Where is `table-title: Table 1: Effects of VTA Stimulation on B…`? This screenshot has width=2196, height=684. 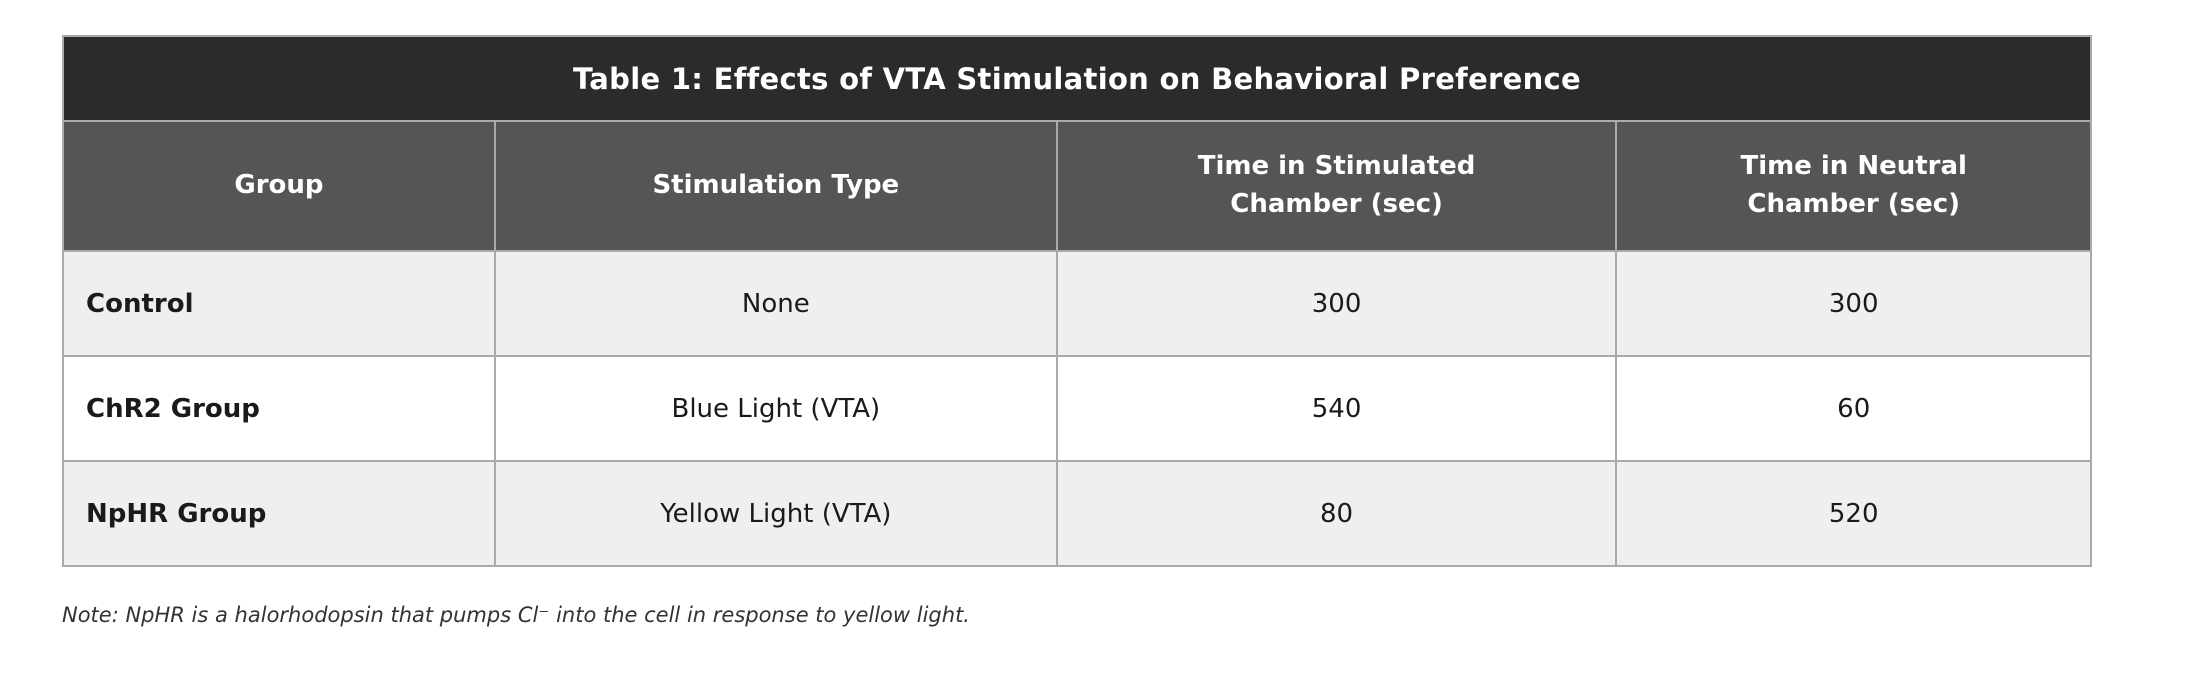 table-title: Table 1: Effects of VTA Stimulation on B… is located at coordinates (1077, 78).